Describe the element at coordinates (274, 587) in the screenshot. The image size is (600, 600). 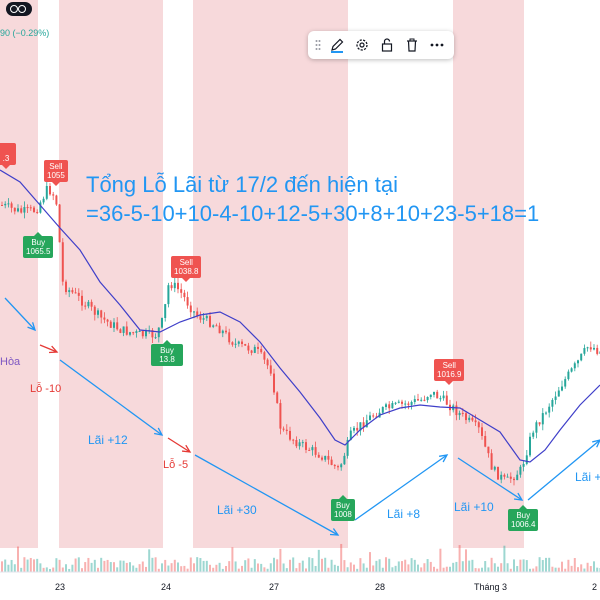
I see `x-axis-label: 27` at that location.